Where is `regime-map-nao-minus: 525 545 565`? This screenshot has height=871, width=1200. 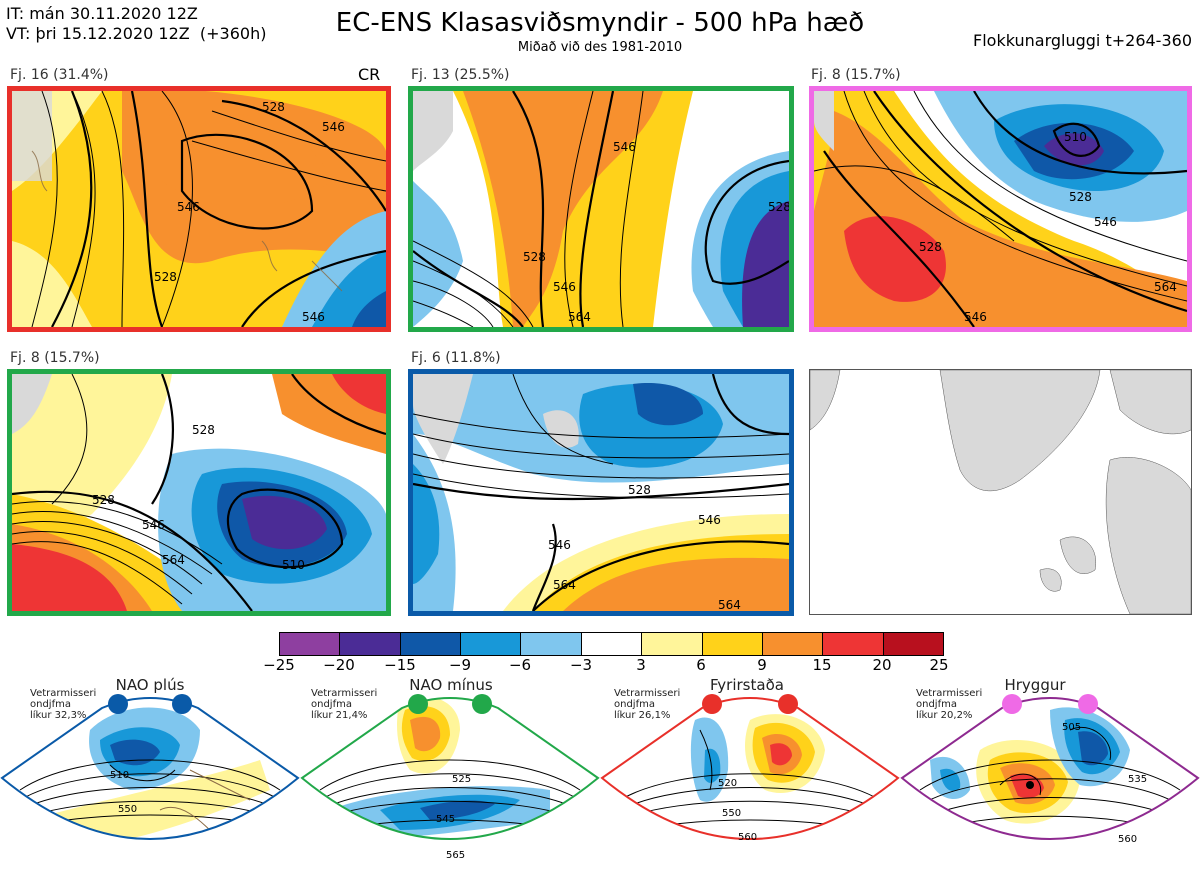
regime-map-nao-minus: 525 545 565 is located at coordinates (450, 777).